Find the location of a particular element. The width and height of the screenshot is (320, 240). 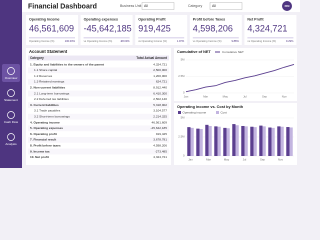

table-title: Account Statement is located at coordinates (48, 51).